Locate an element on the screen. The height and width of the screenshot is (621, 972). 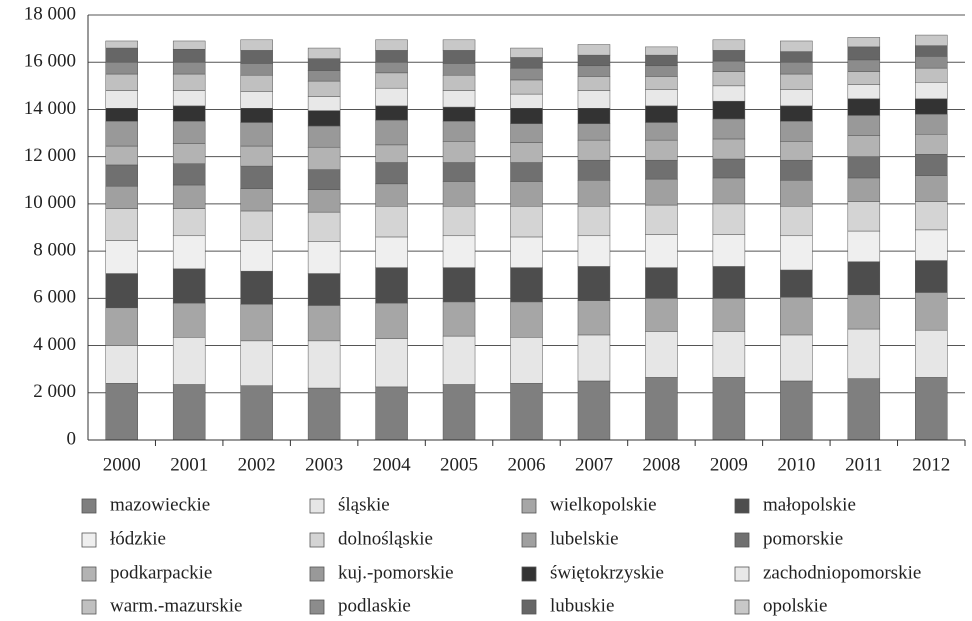
x-tick-label: 2005 is located at coordinates (459, 464).